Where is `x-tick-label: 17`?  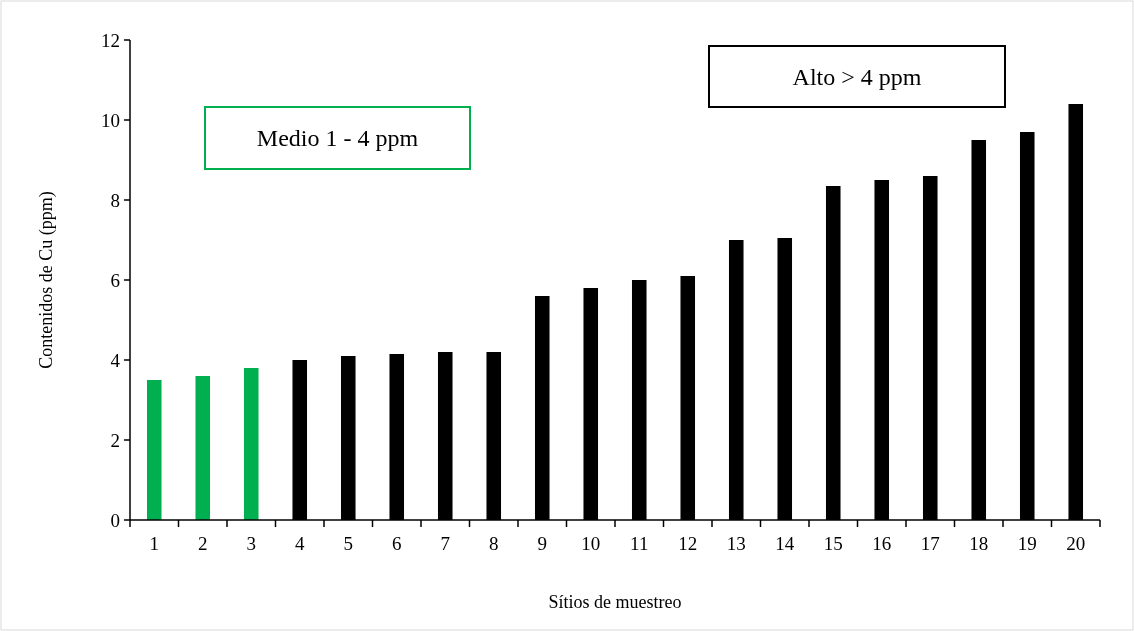 x-tick-label: 17 is located at coordinates (930, 543).